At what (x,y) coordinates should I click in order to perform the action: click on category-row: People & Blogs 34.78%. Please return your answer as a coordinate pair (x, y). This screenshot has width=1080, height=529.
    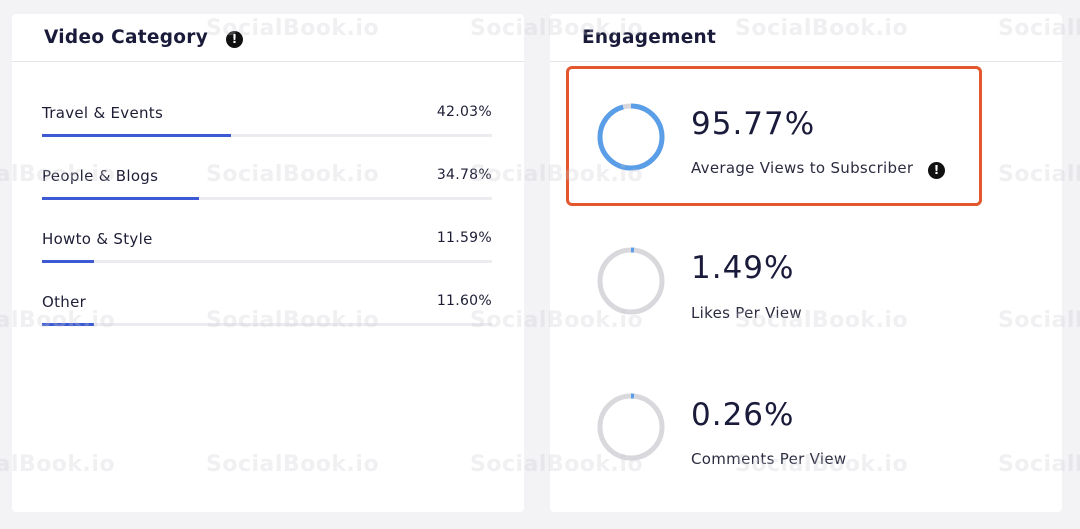
    Looking at the image, I should click on (267, 187).